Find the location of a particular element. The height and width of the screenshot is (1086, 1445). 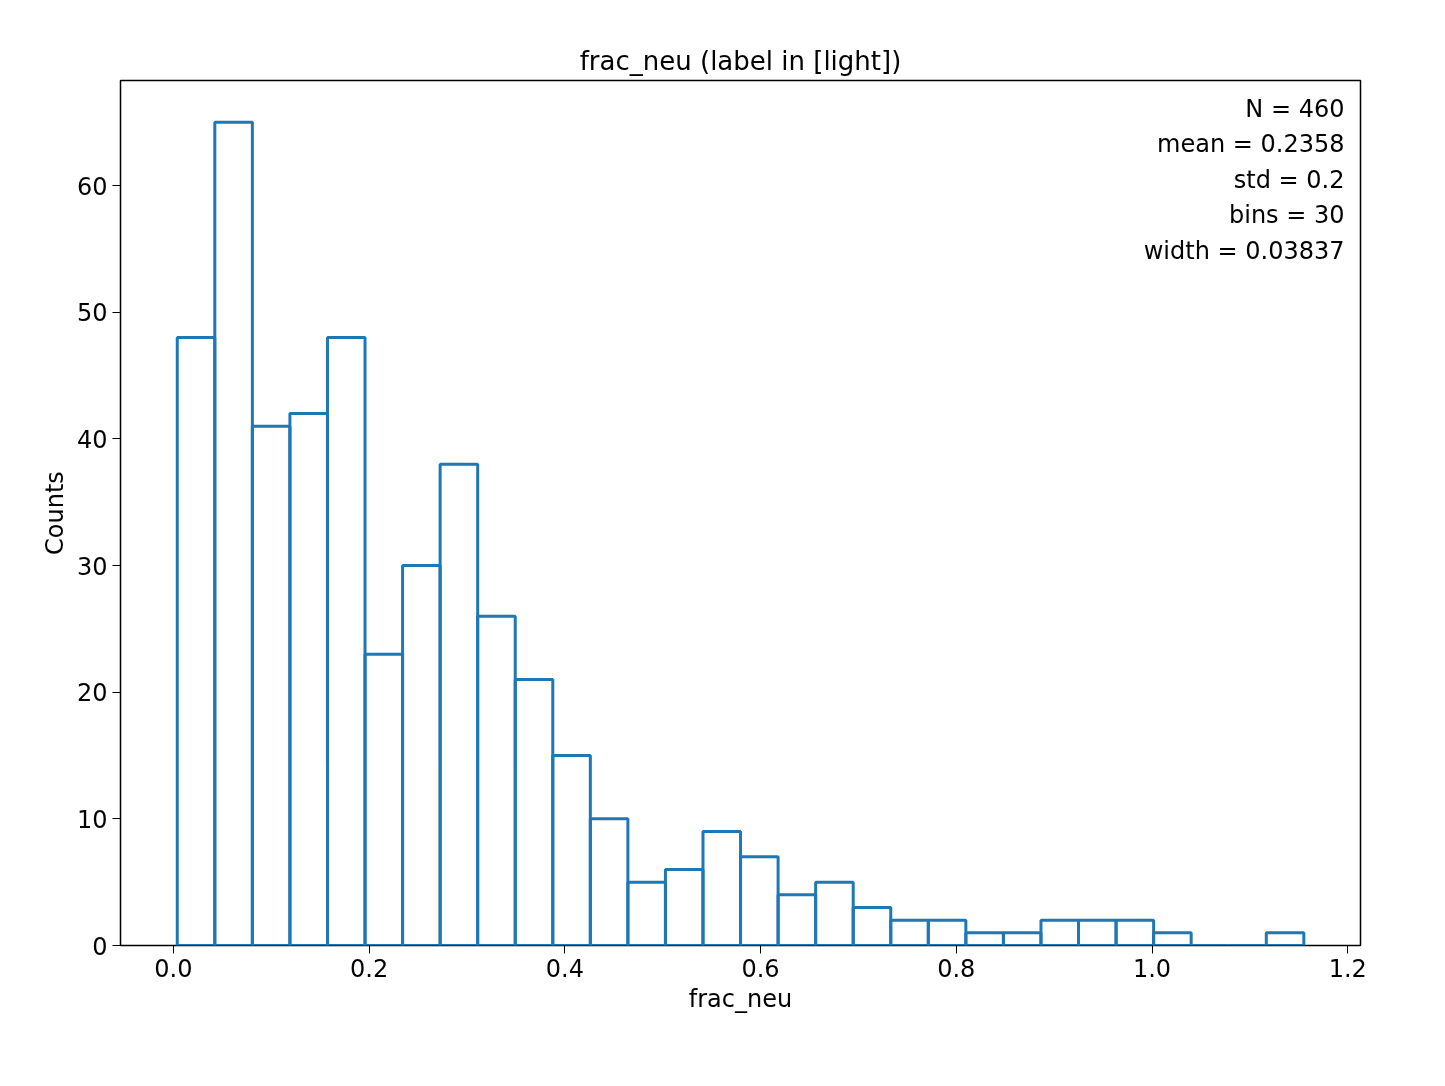

y-tick-label: 40 is located at coordinates (92, 439).